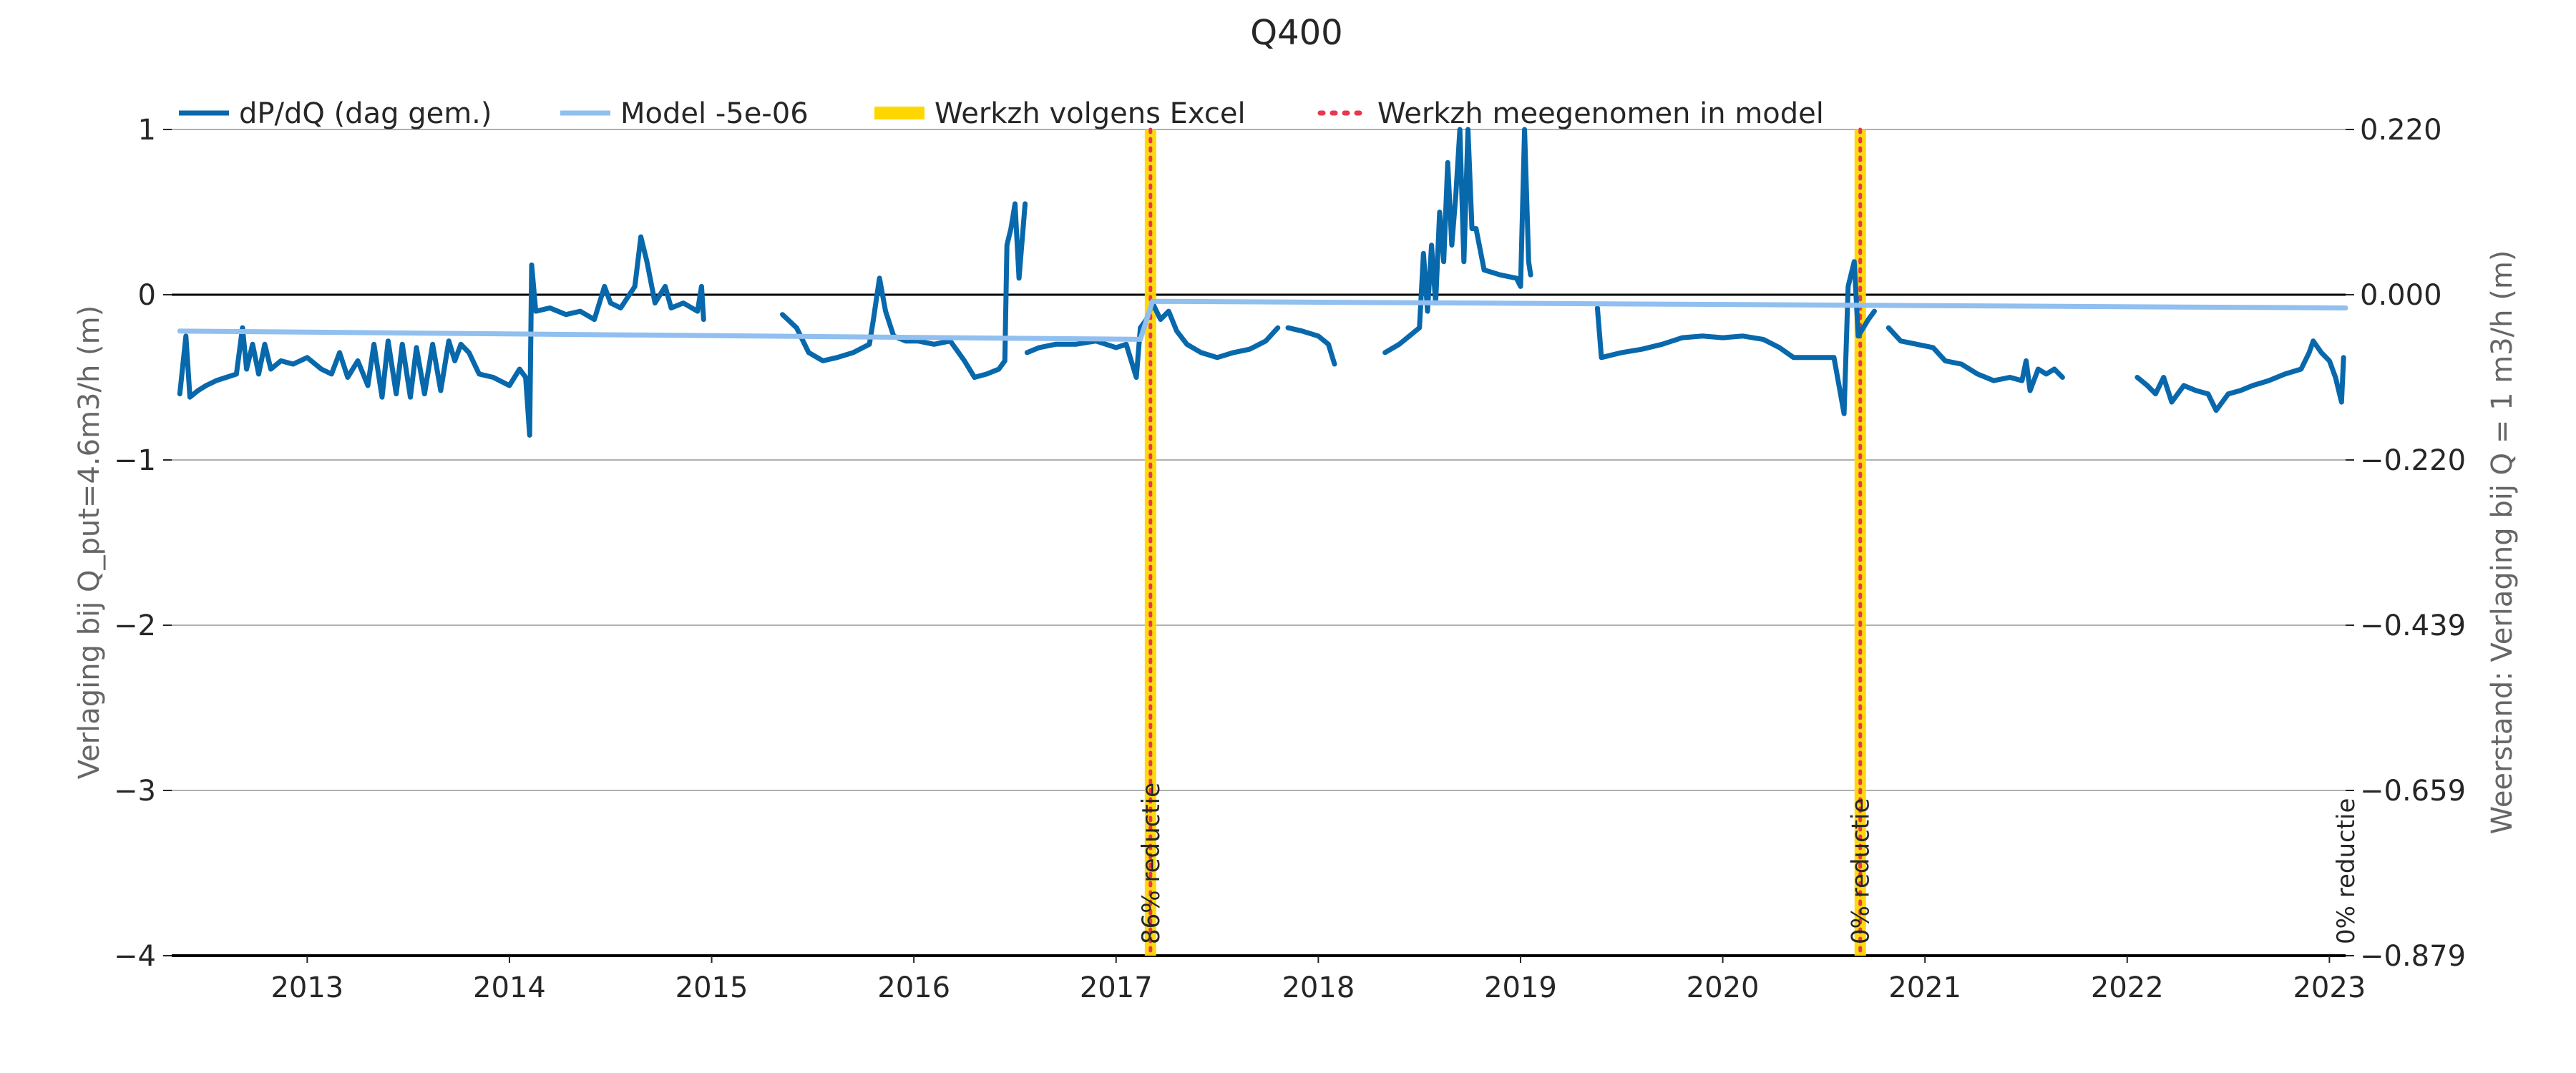 The width and height of the screenshot is (2576, 1073). What do you see at coordinates (2401, 295) in the screenshot?
I see `y-tick-label-right-4: 0.000` at bounding box center [2401, 295].